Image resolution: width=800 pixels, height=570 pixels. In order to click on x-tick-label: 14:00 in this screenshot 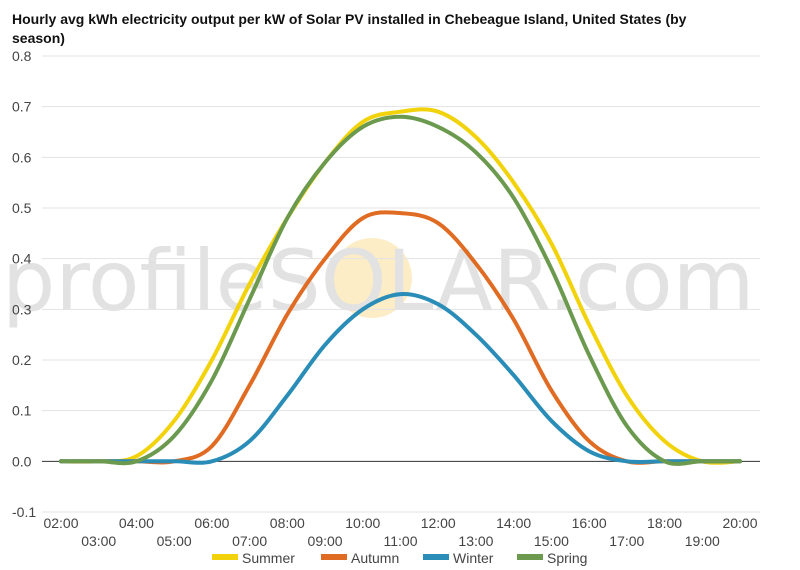, I will do `click(513, 523)`.